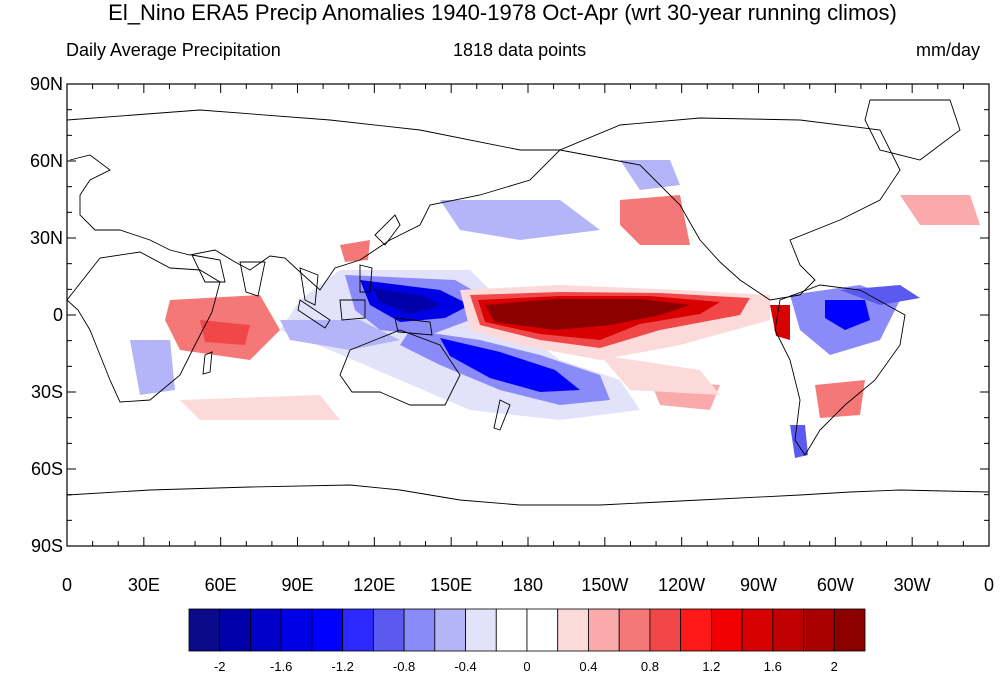 This screenshot has height=676, width=1005. What do you see at coordinates (587, 314) in the screenshot?
I see `central-pacific-wet-core` at bounding box center [587, 314].